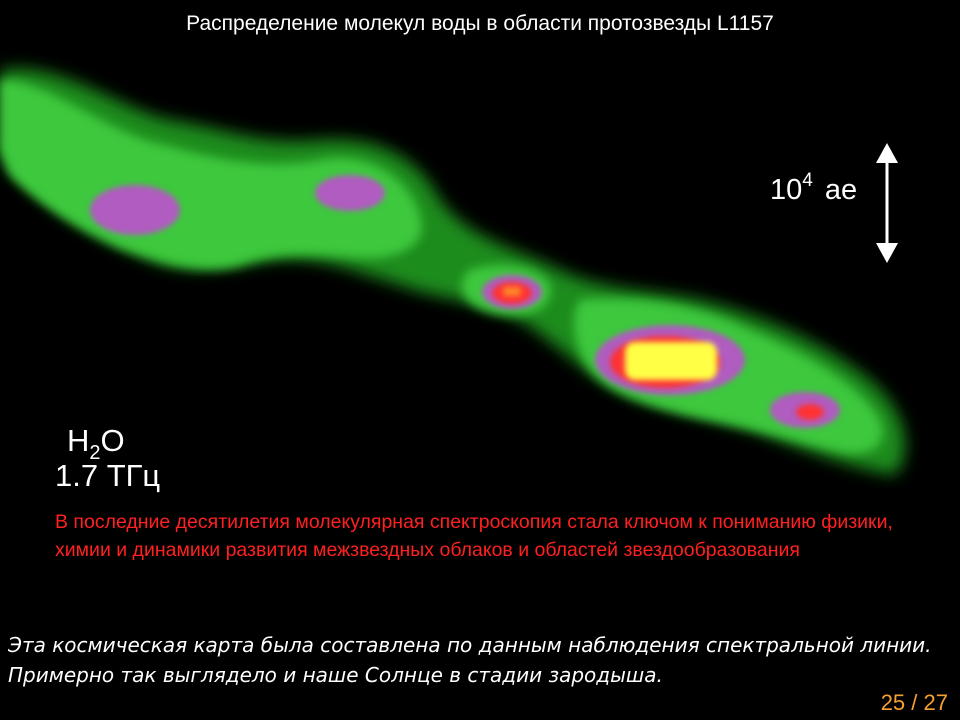 Image resolution: width=960 pixels, height=720 pixels. I want to click on molecule-label: H2O, so click(96, 443).